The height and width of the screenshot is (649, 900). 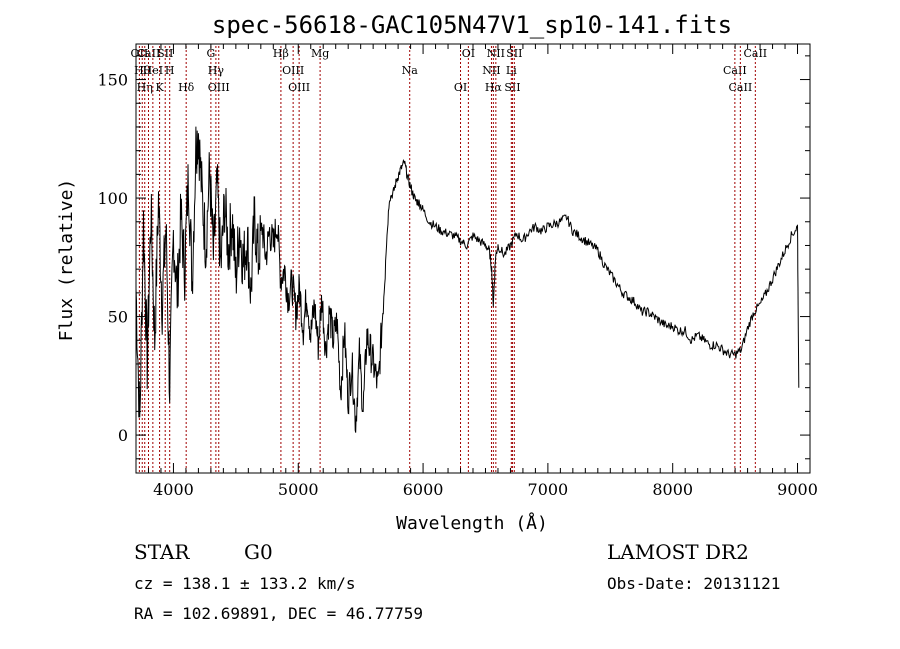 I want to click on spectral-subclass: G0, so click(x=258, y=552).